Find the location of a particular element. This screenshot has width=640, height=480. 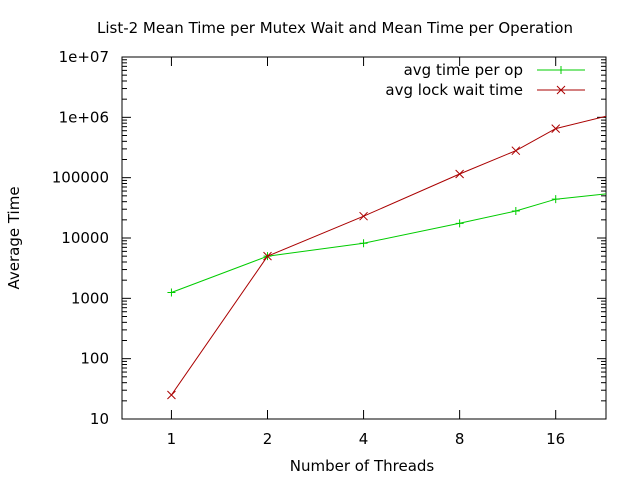

legend-label: avg time per op is located at coordinates (463, 70).